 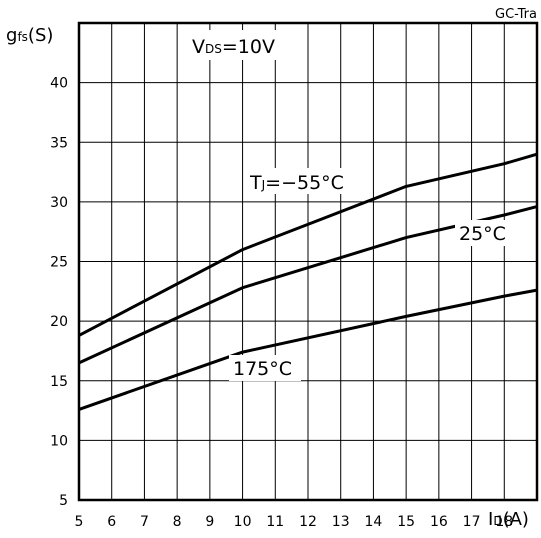 What do you see at coordinates (516, 14) in the screenshot?
I see `corner-tag: GC-Tra` at bounding box center [516, 14].